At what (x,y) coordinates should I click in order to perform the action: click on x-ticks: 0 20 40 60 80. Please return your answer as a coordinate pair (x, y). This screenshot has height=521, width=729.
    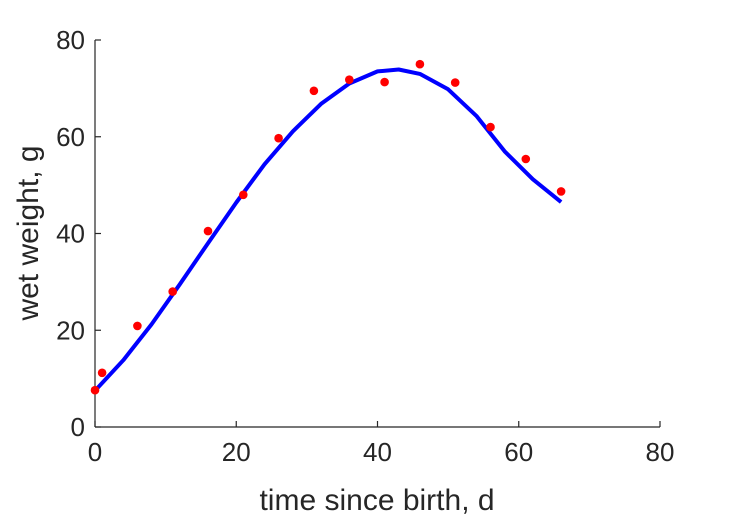
    Looking at the image, I should click on (381, 444).